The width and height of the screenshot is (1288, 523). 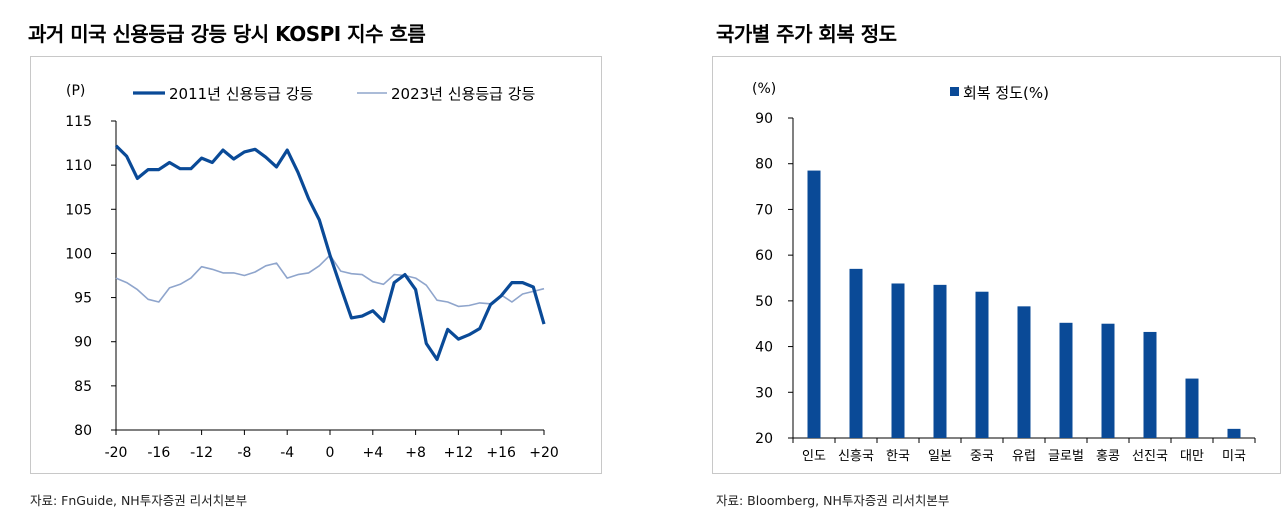 I want to click on x-tick-label: -16, so click(x=158, y=453).